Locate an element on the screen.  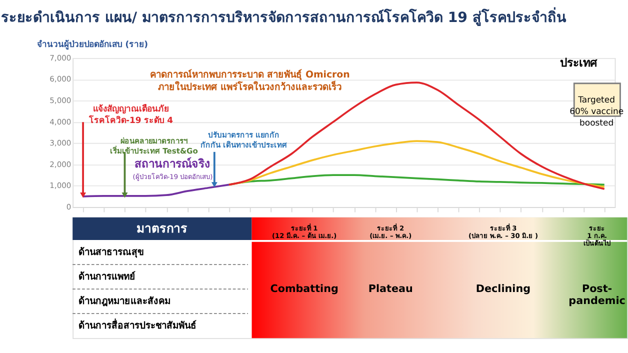
y-tick-label: 1,000 is located at coordinates (61, 185).